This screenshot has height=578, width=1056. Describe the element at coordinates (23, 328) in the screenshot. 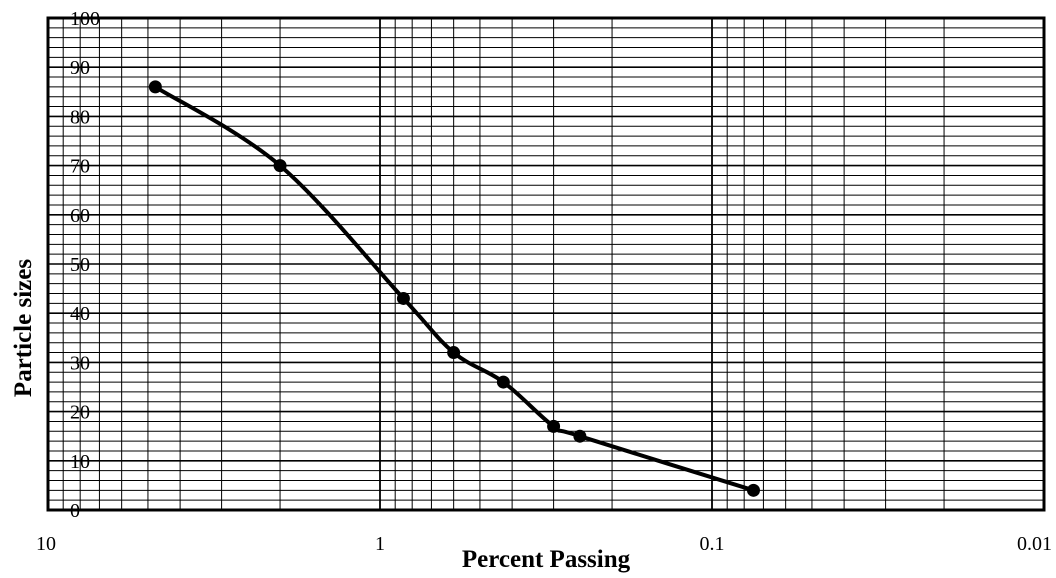

I see `y-axis-title: Particle sizes` at that location.